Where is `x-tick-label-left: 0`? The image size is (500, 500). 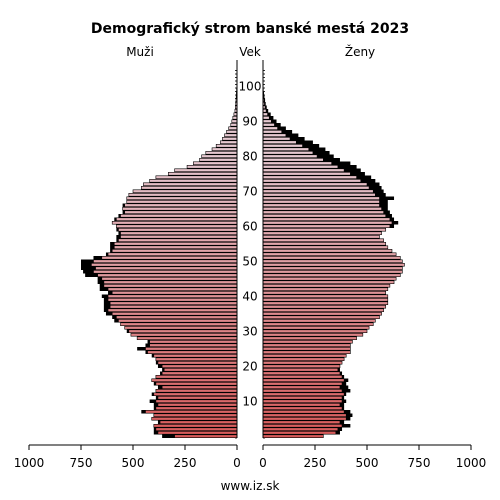 x-tick-label-left: 0 is located at coordinates (237, 463).